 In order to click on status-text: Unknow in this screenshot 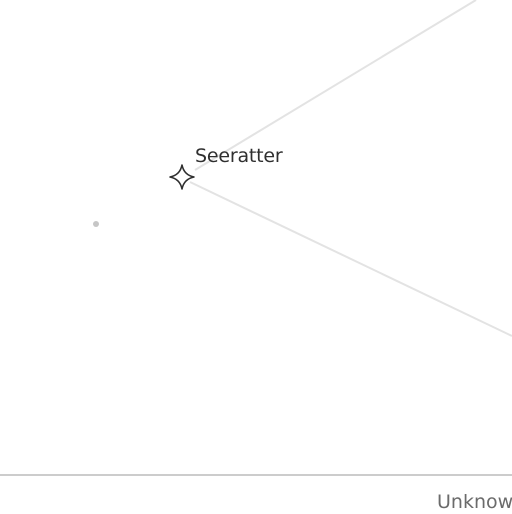, I will do `click(474, 502)`.